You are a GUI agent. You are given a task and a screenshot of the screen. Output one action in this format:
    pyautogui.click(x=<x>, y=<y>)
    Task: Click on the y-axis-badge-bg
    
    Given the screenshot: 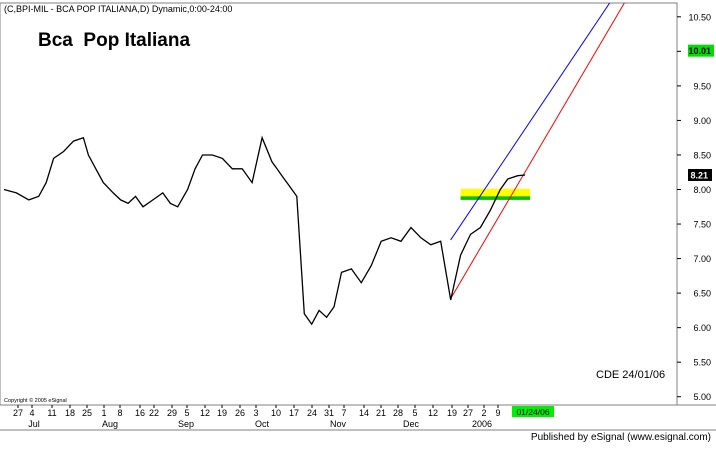 What is the action you would take?
    pyautogui.click(x=701, y=50)
    